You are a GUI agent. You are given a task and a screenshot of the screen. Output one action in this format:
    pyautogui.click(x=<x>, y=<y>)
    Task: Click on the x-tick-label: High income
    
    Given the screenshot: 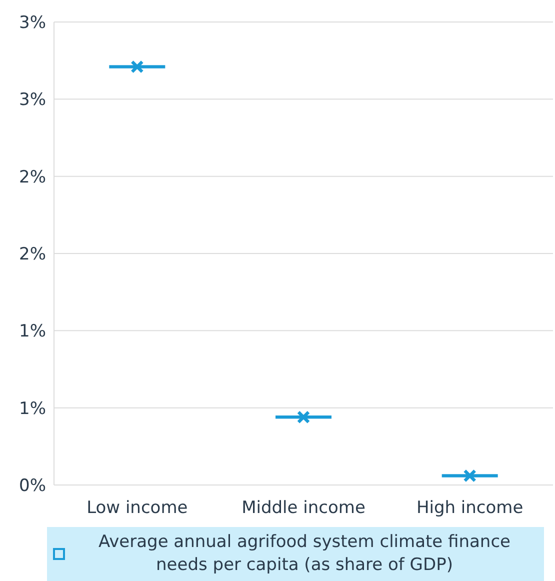 What is the action you would take?
    pyautogui.click(x=470, y=508)
    